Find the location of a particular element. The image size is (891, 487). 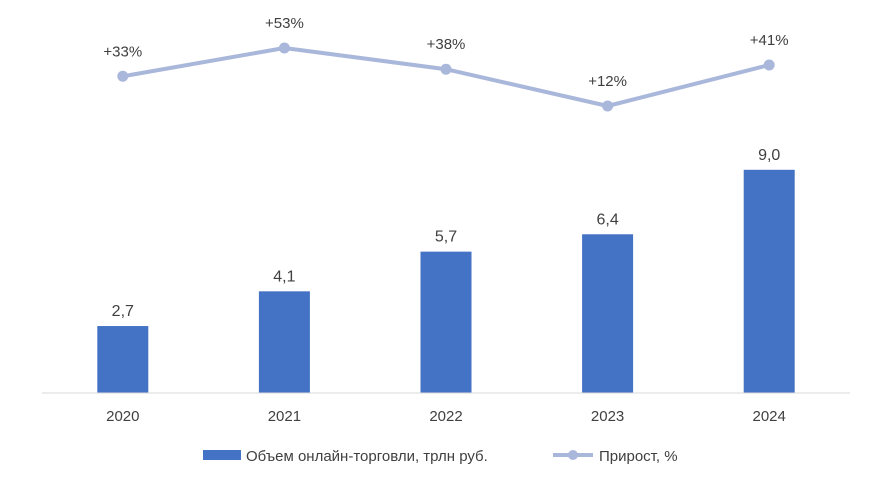

x-tick-labels: 2020 2021 2022 2023 2024 is located at coordinates (446, 416).